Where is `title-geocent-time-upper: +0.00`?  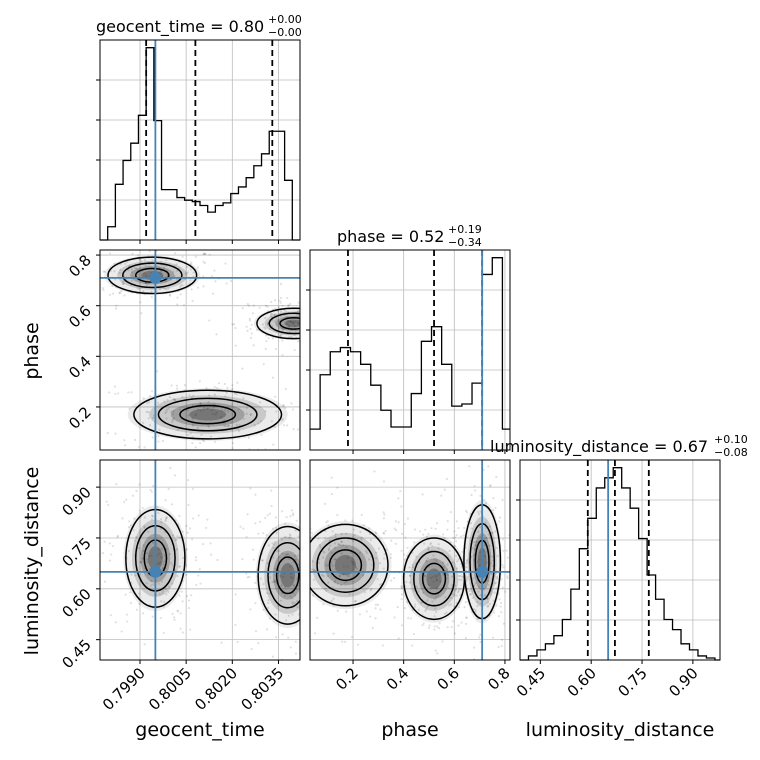
title-geocent-time-upper: +0.00 is located at coordinates (285, 19).